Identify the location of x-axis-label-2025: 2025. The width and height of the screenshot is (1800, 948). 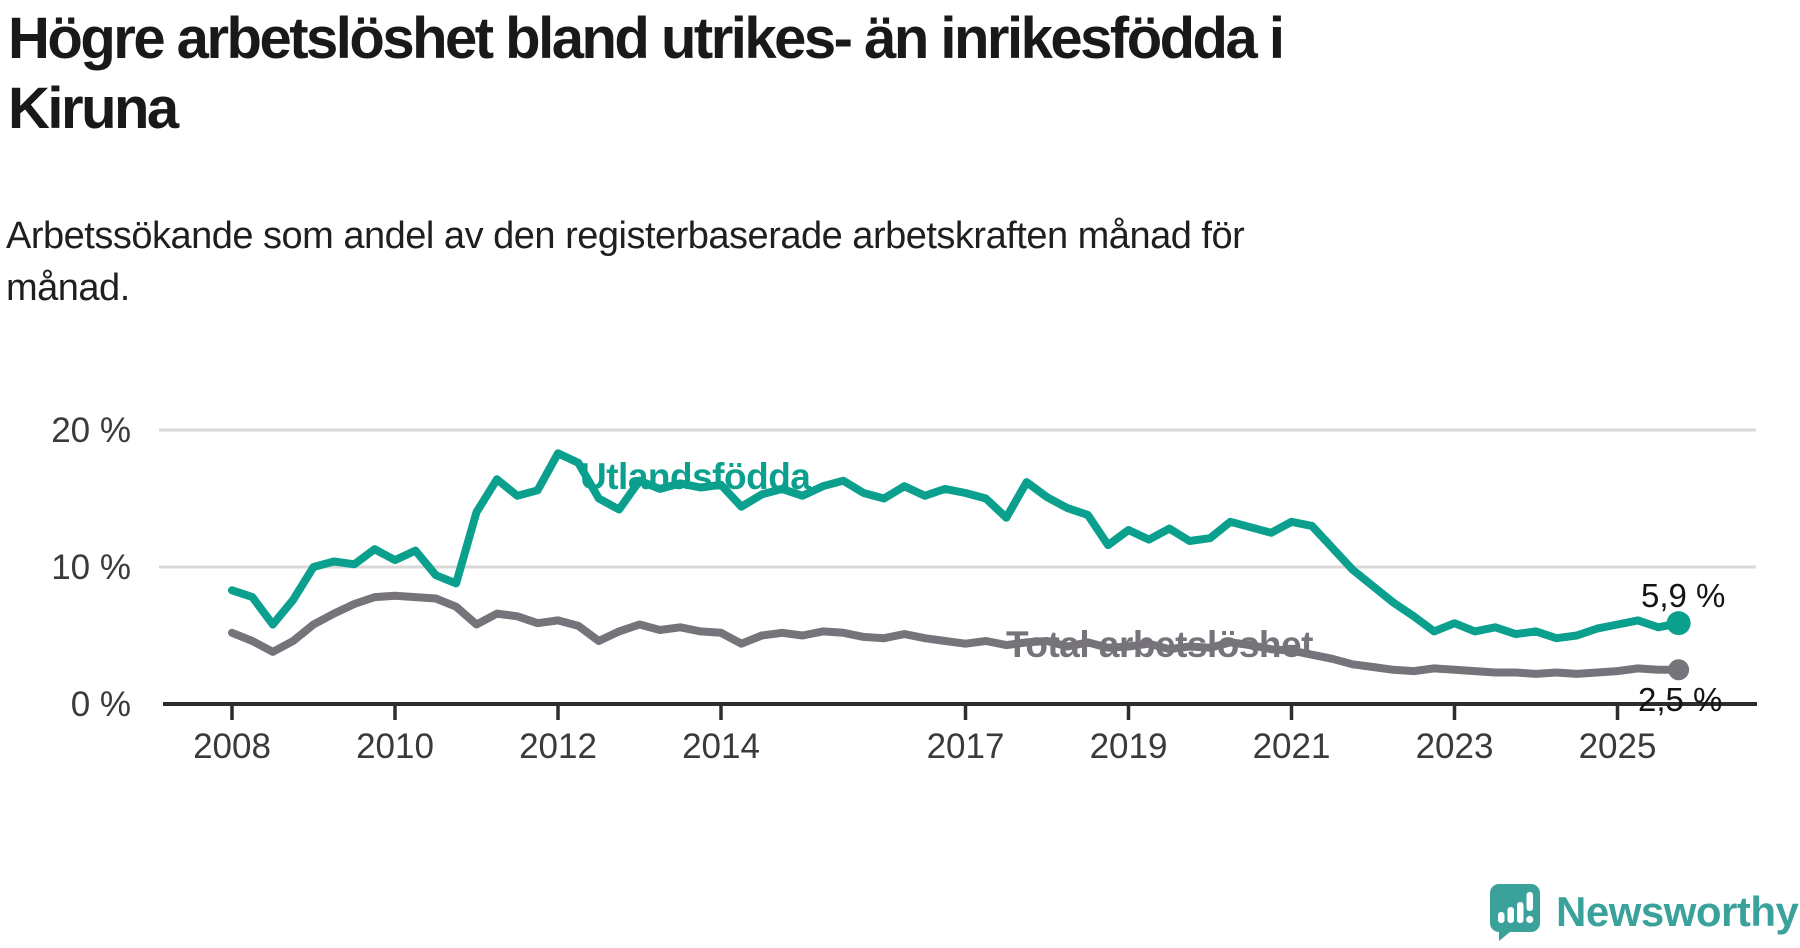
(1618, 746).